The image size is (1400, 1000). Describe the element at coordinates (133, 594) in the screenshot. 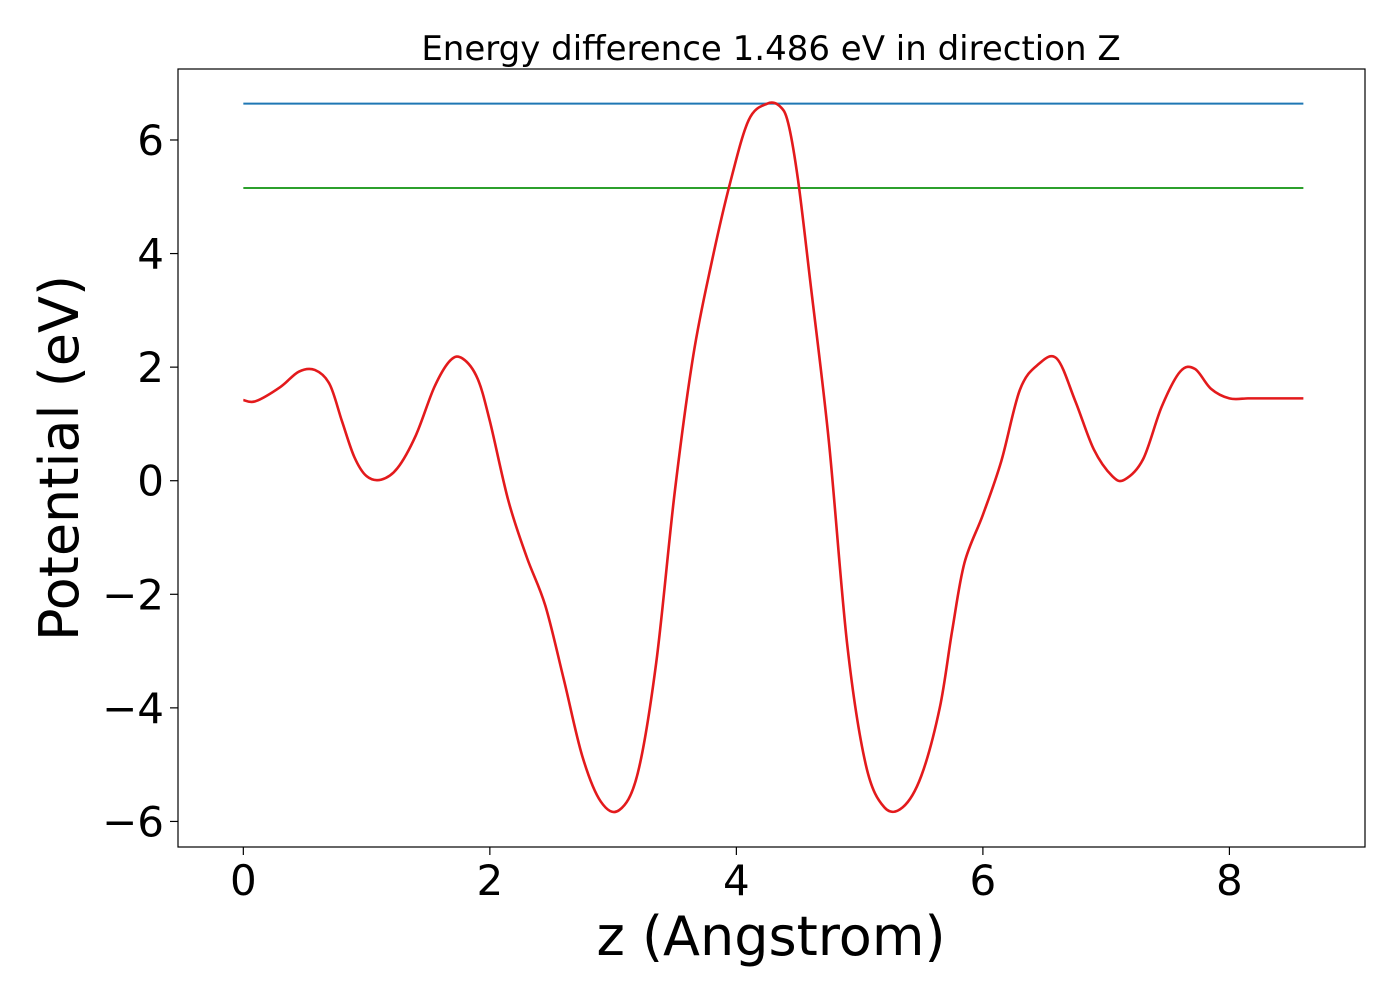

I see `y-tick-label: −2` at that location.